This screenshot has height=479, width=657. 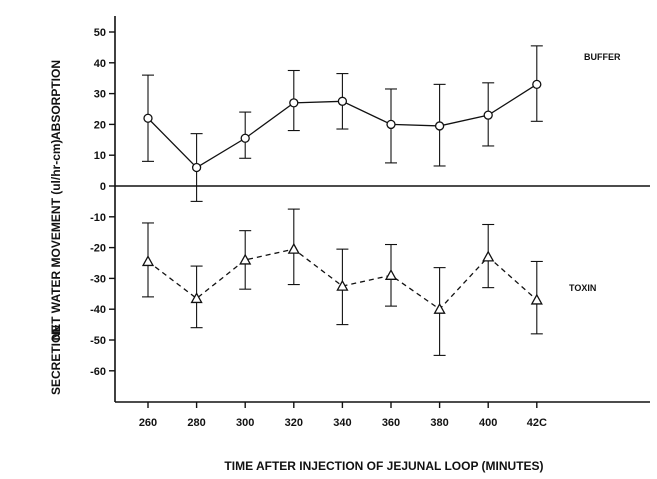 What do you see at coordinates (245, 423) in the screenshot?
I see `x-tick-label: 300` at bounding box center [245, 423].